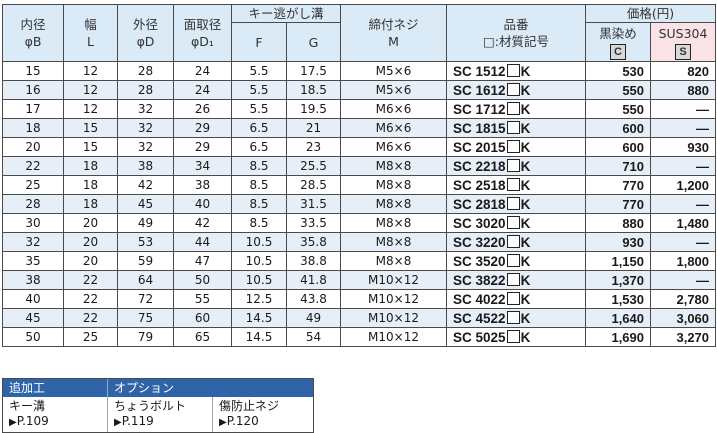  What do you see at coordinates (202, 147) in the screenshot?
I see `chamfer-diameter-cell: 29` at bounding box center [202, 147].